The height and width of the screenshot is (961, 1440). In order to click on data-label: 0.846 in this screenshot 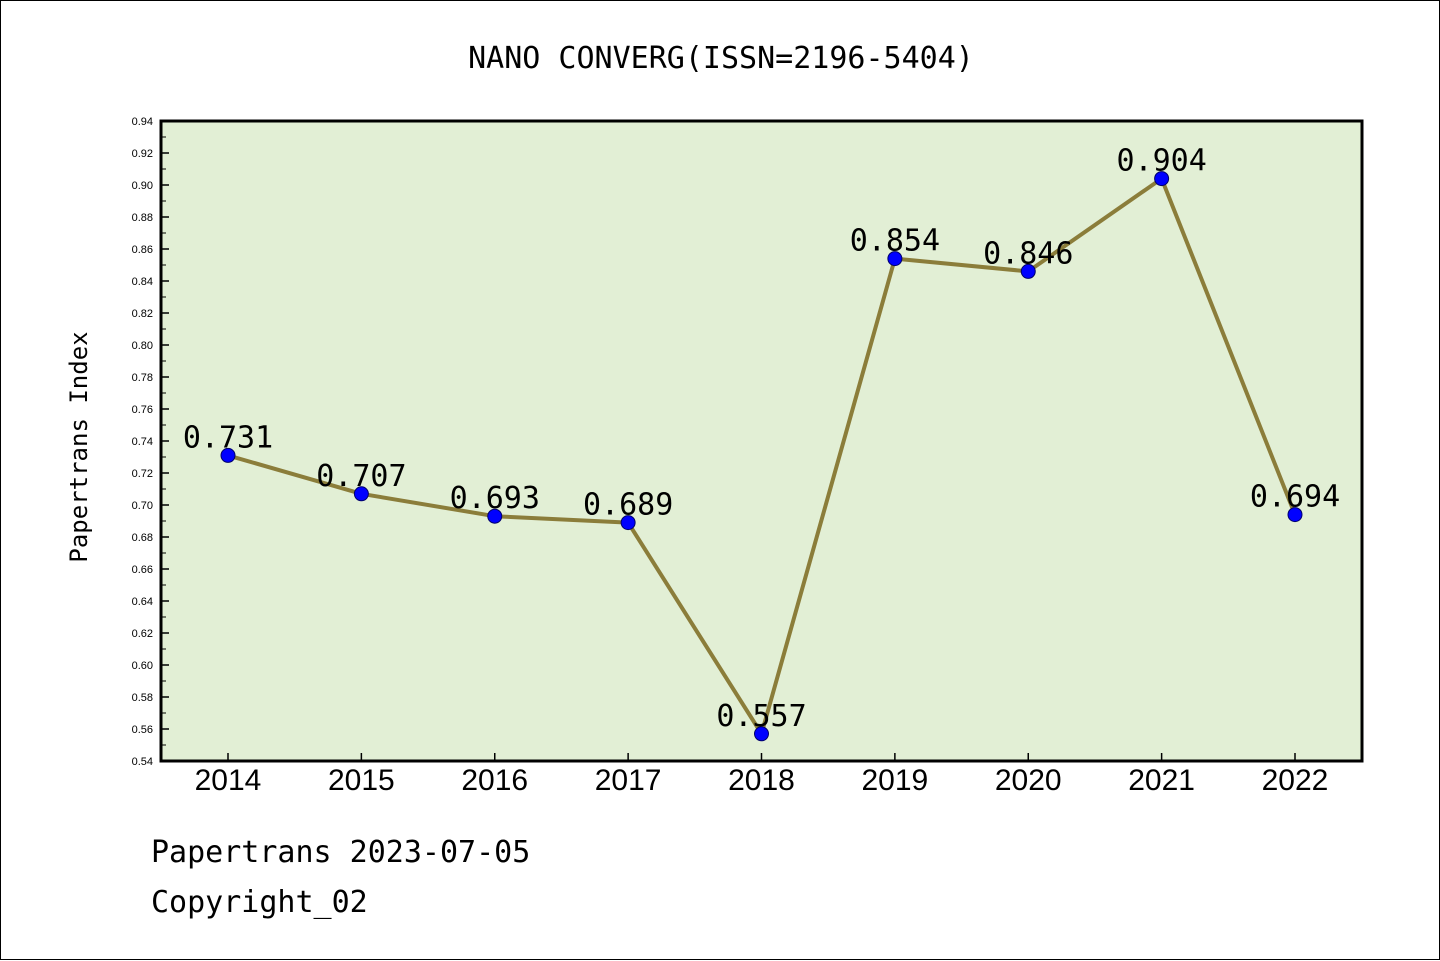, I will do `click(1028, 253)`.